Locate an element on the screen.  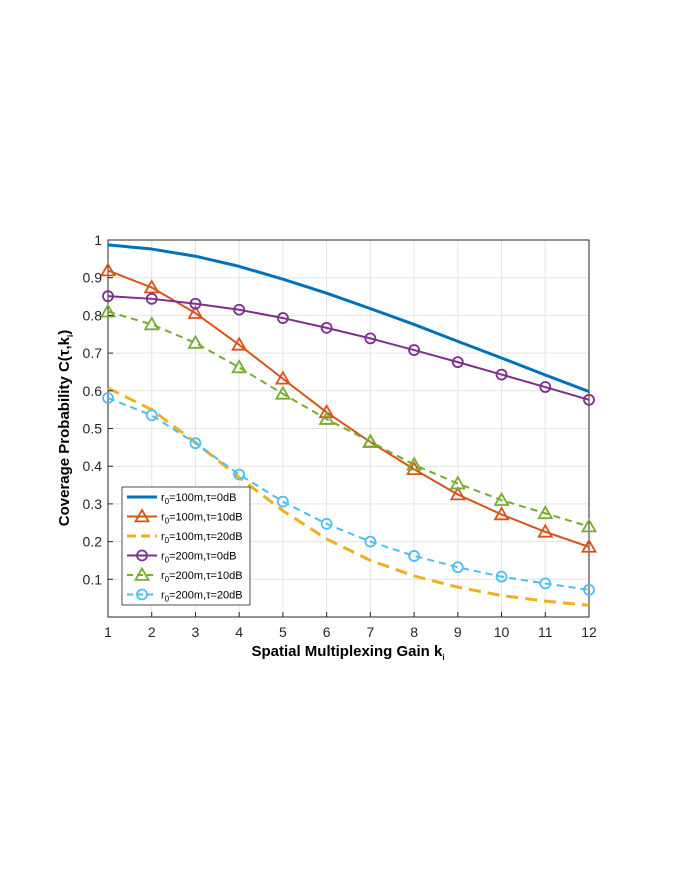
y-tick-label: 0.3 is located at coordinates (93, 504).